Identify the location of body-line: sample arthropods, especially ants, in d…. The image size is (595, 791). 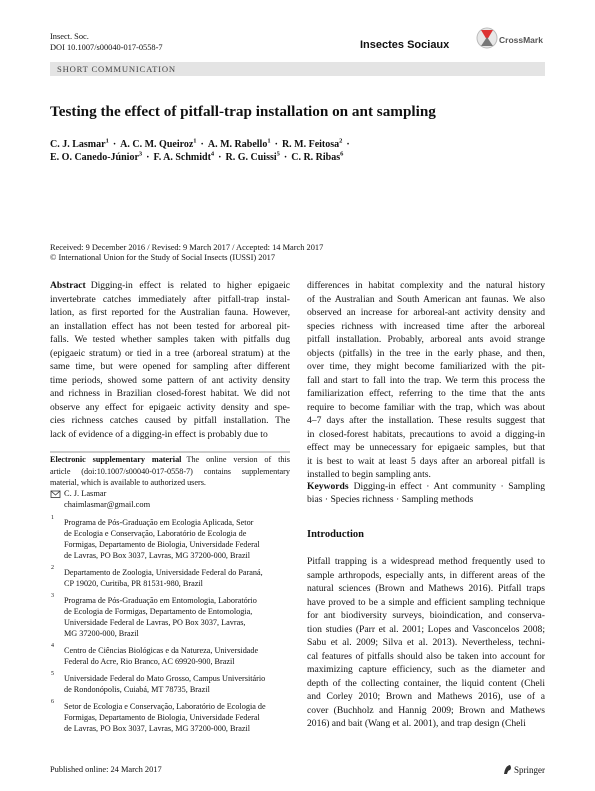
(426, 576).